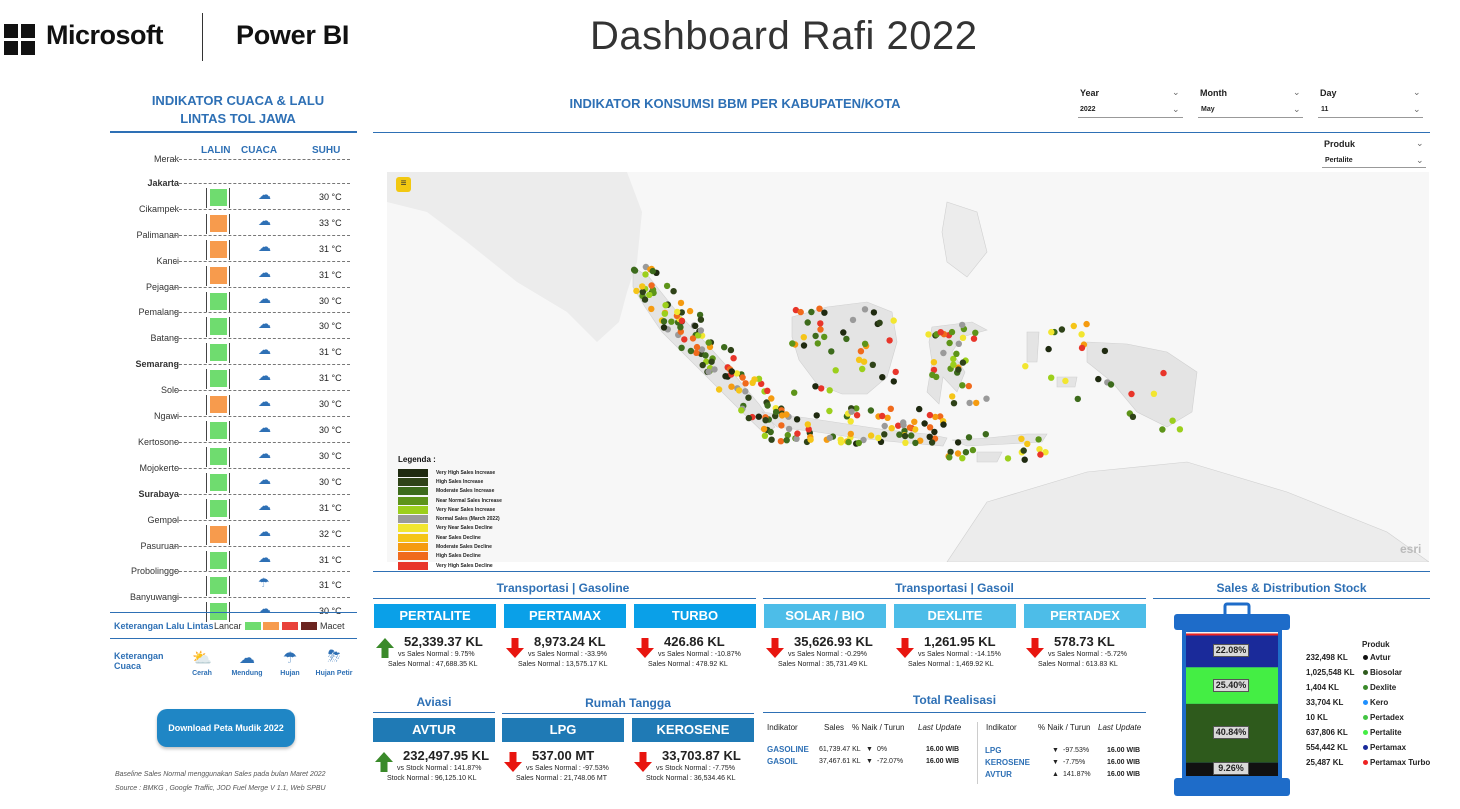  I want to click on month-slicer-value: May, so click(1208, 109).